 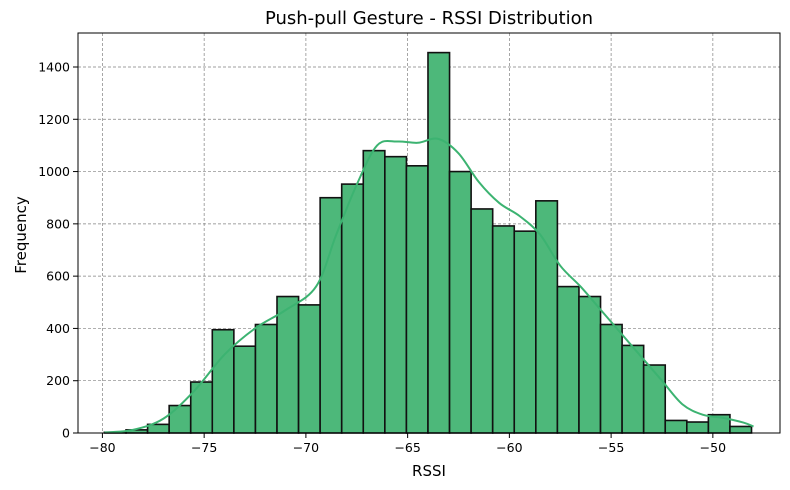 What do you see at coordinates (407, 447) in the screenshot?
I see `x-tick-label: −65` at bounding box center [407, 447].